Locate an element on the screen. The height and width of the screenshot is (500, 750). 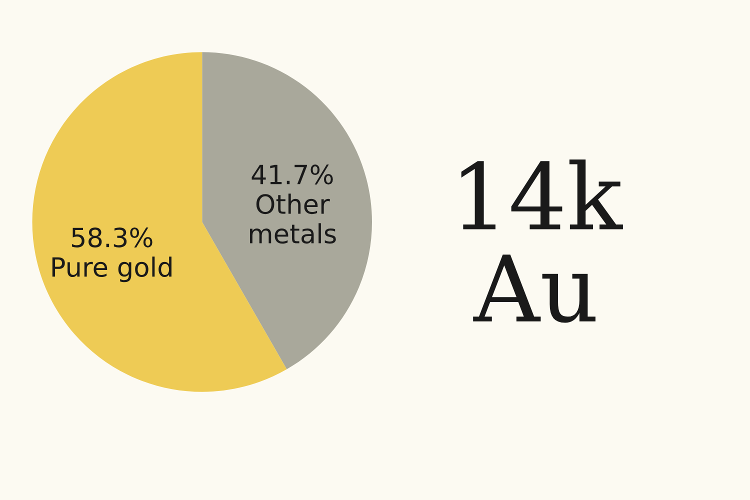
data-label: 58.3% is located at coordinates (112, 238).